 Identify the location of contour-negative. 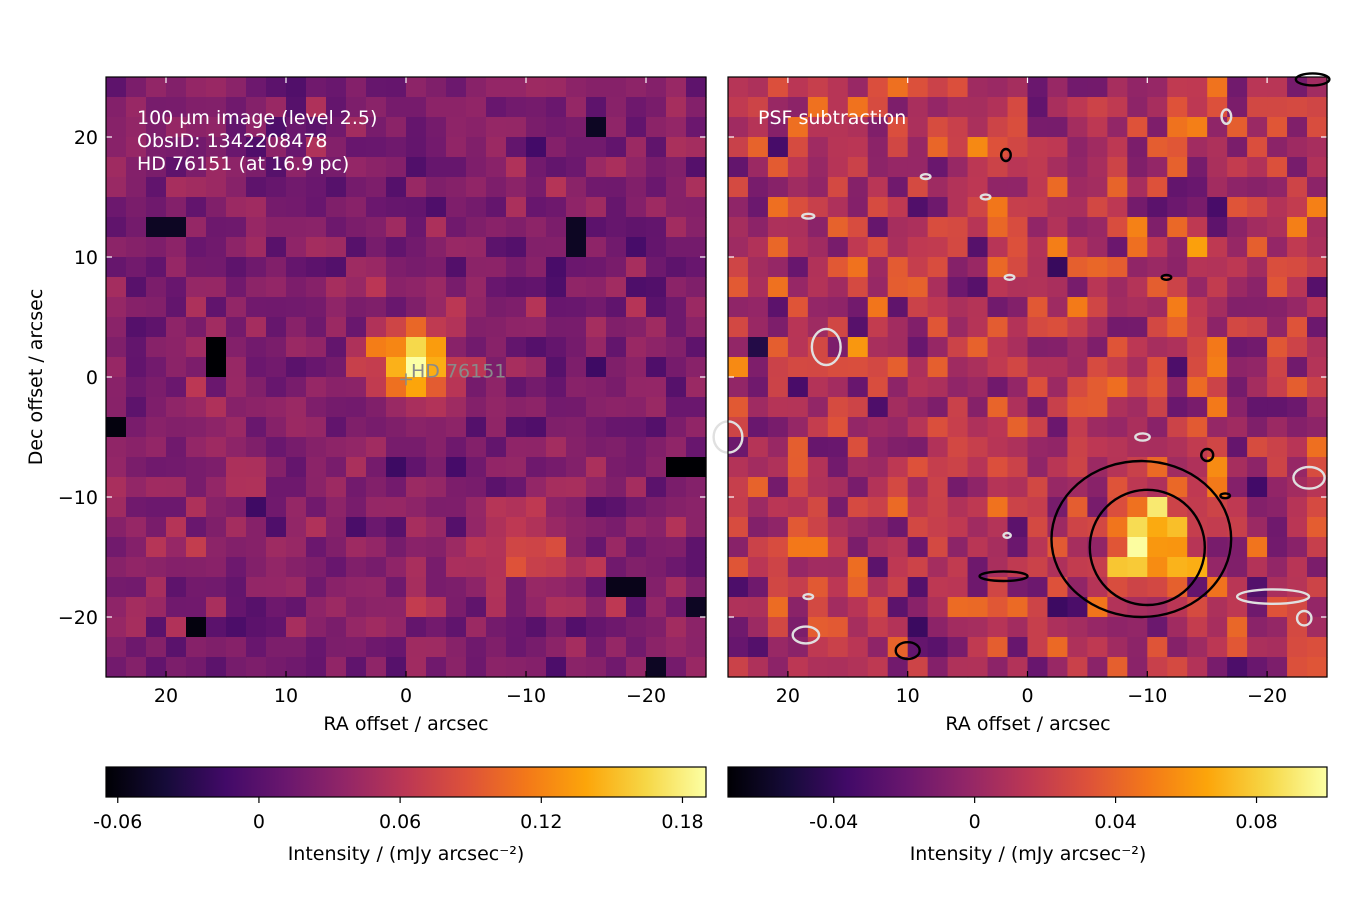
(925, 177).